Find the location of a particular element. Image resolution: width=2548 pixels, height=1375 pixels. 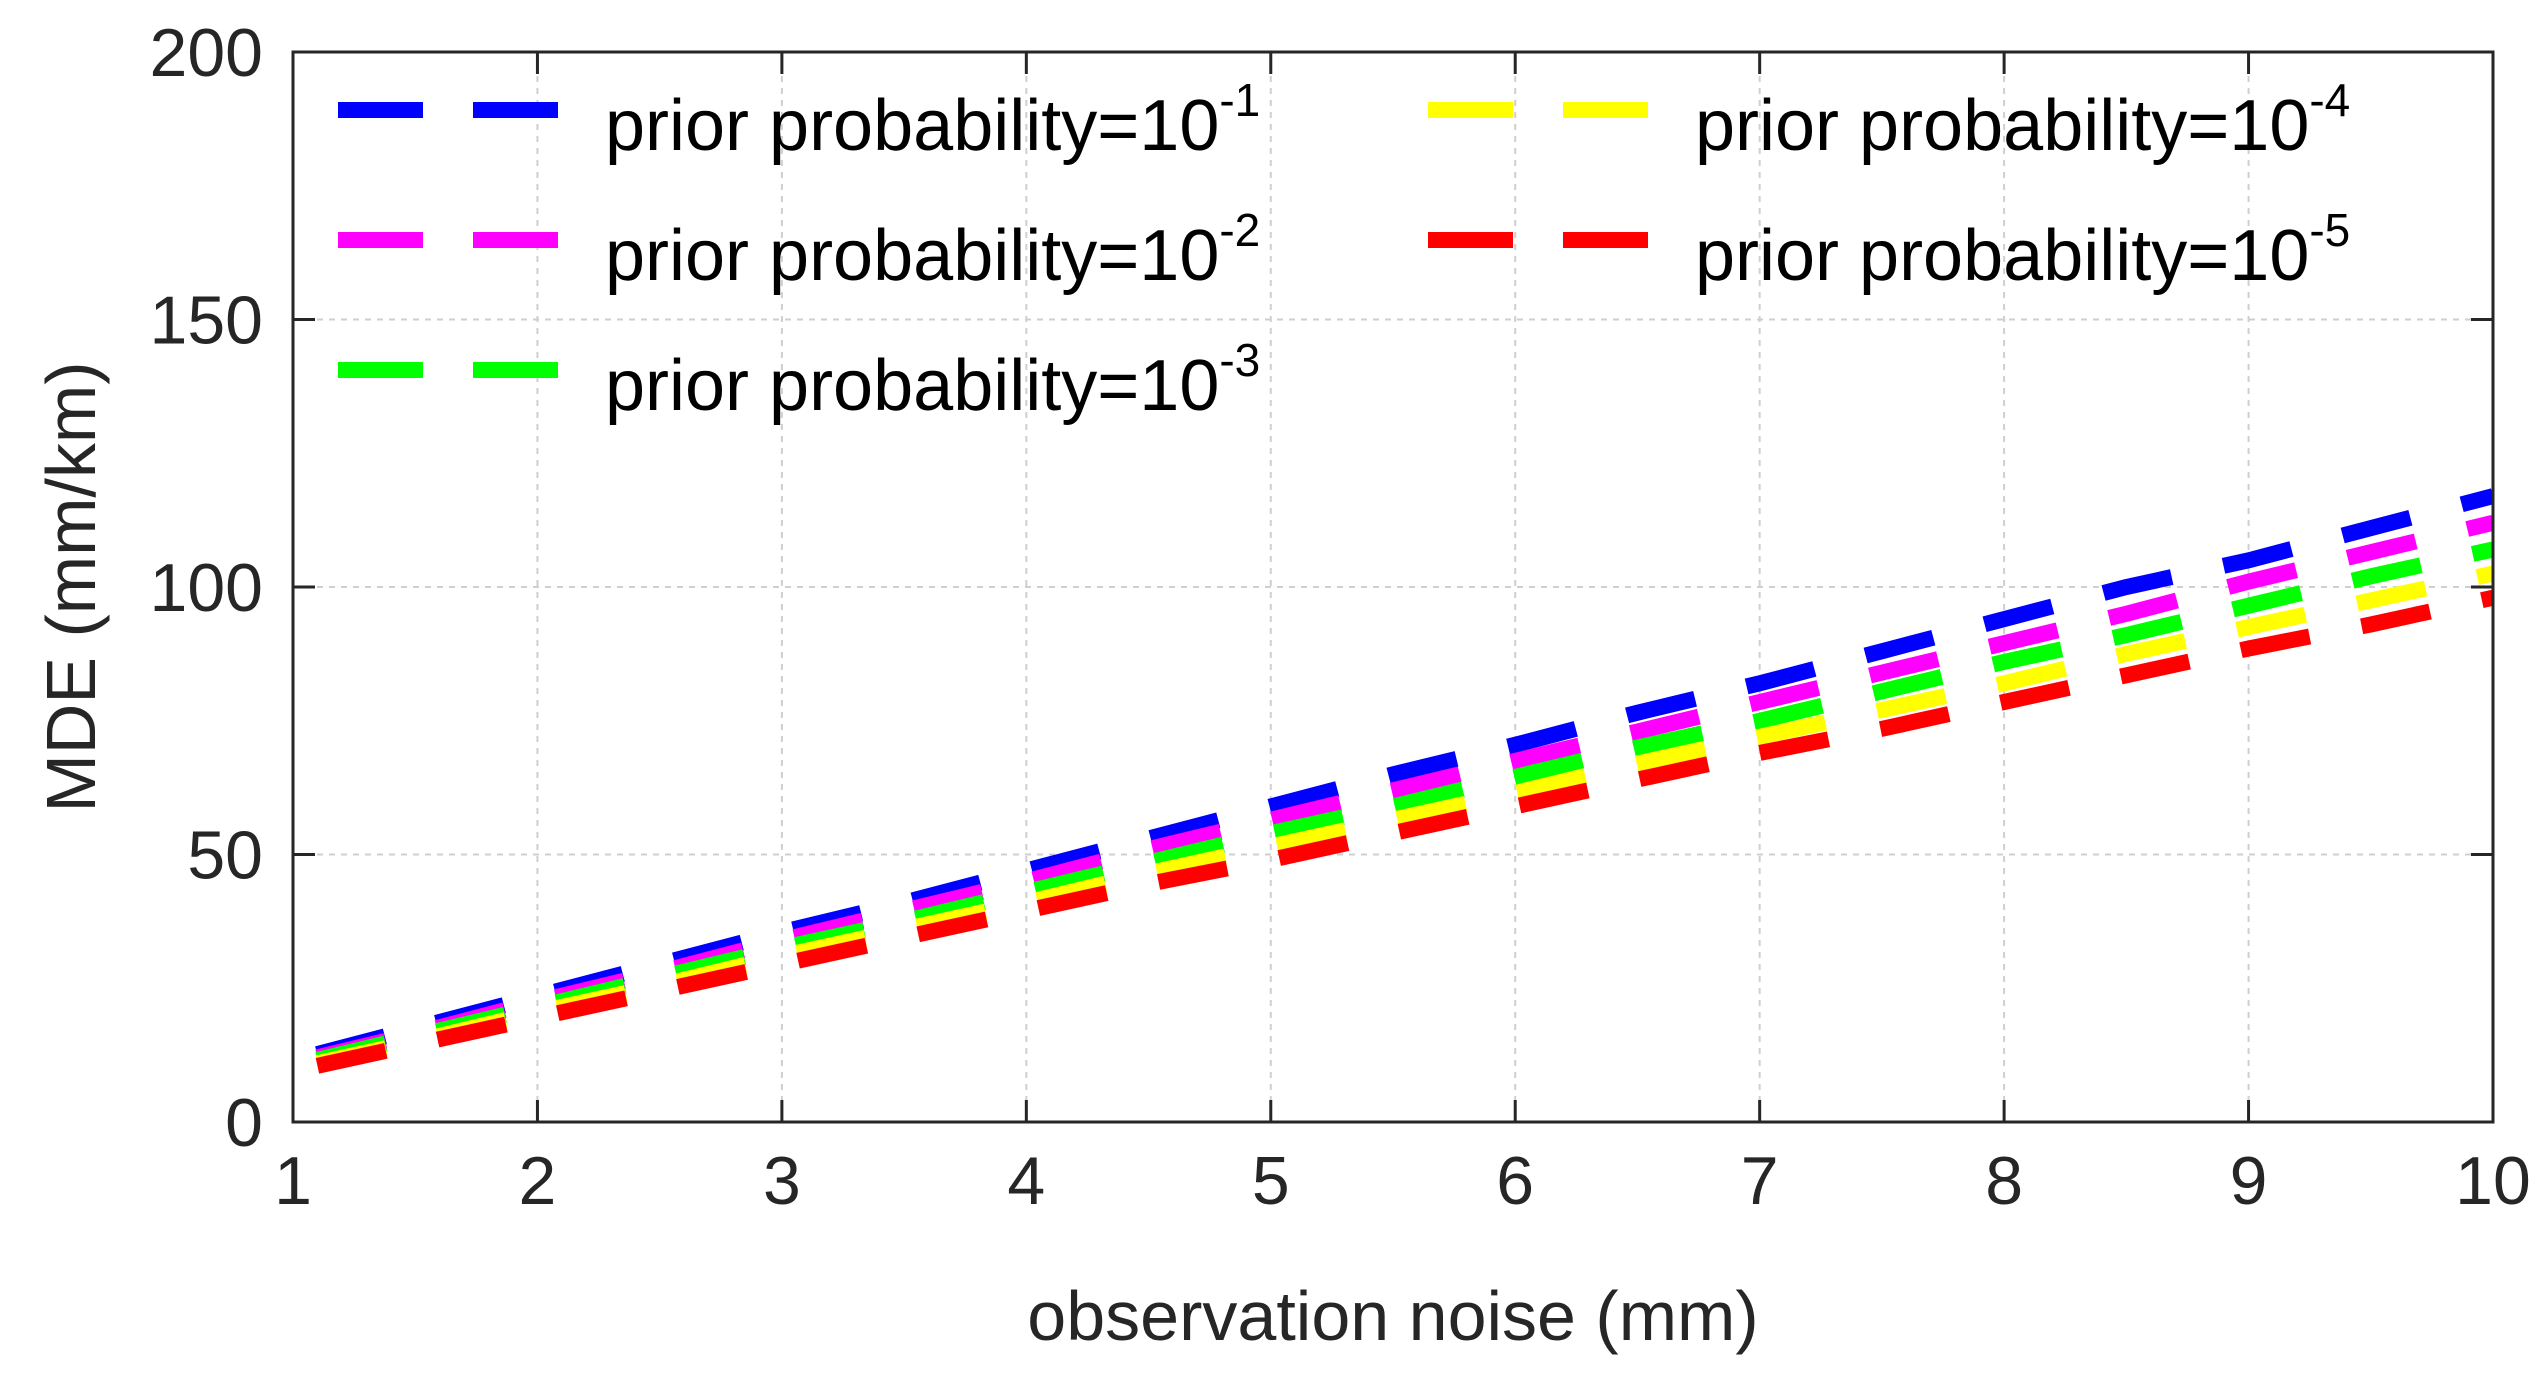

x-tick-label: 1 is located at coordinates (293, 1181).